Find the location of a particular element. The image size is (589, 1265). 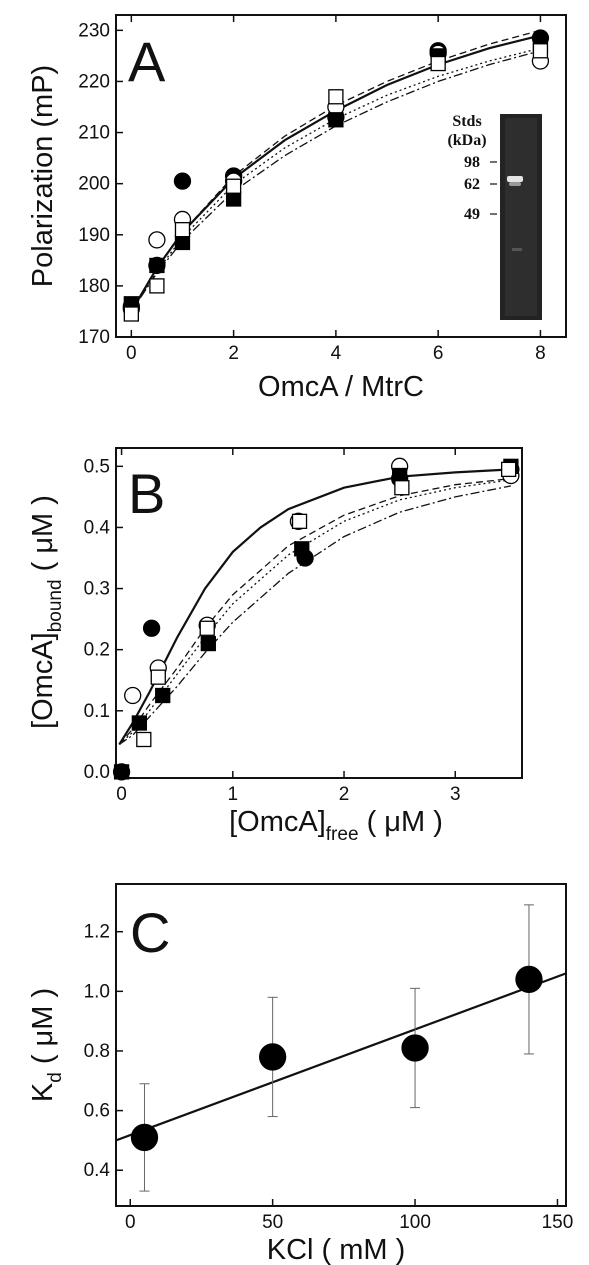

panel-b-x-label-unit: ( μM ) is located at coordinates (401, 822).